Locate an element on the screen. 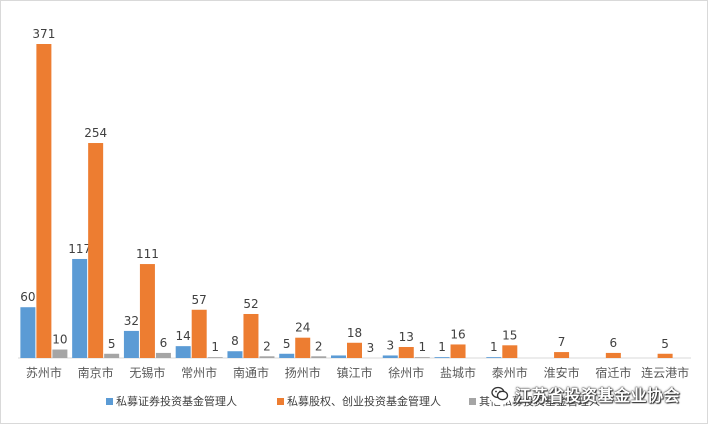 This screenshot has height=424, width=708. wechat-icon is located at coordinates (500, 394).